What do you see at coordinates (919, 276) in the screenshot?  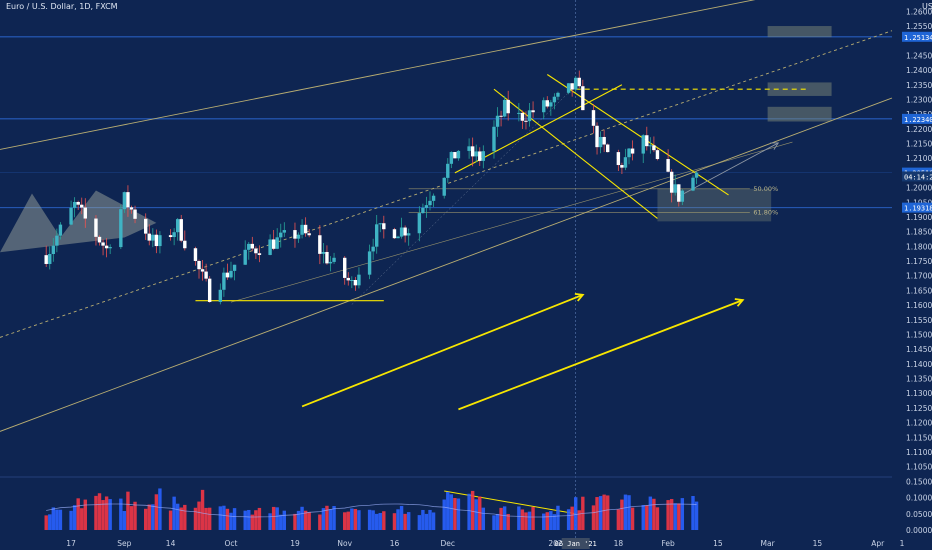 I see `price-tick-label: 1.17000` at bounding box center [919, 276].